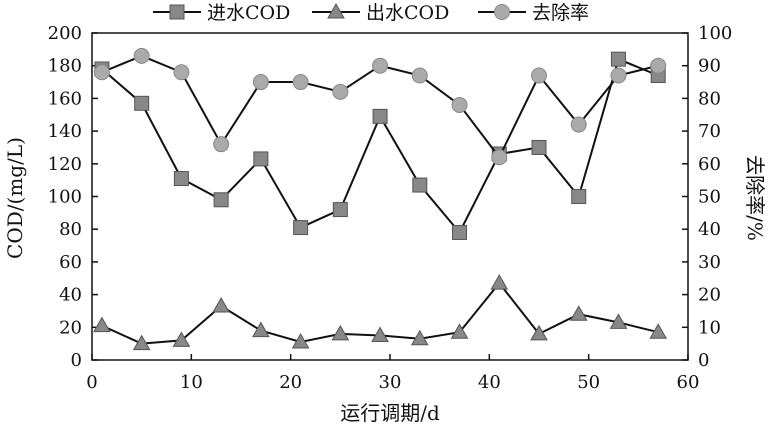 Image resolution: width=776 pixels, height=430 pixels. I want to click on y2-tick-label: 40, so click(709, 229).